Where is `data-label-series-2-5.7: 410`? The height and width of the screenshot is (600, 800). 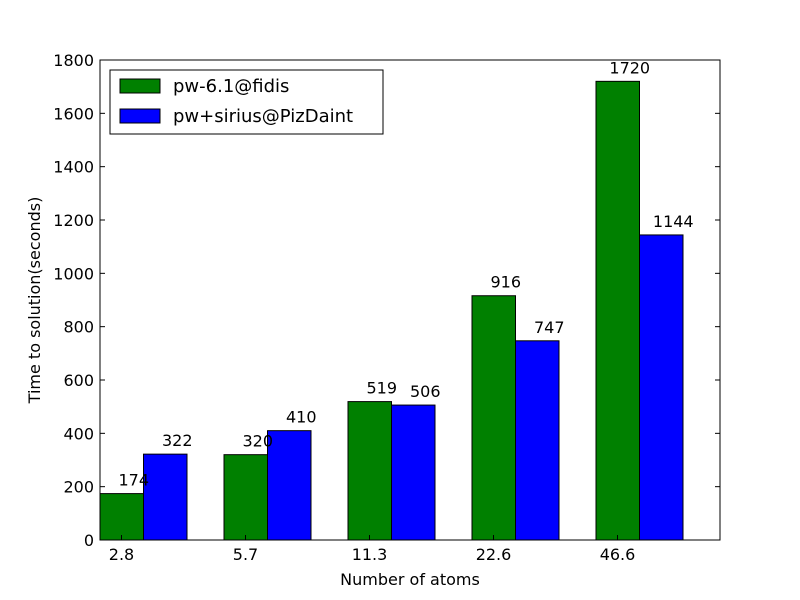
data-label-series-2-5.7: 410 is located at coordinates (301, 417).